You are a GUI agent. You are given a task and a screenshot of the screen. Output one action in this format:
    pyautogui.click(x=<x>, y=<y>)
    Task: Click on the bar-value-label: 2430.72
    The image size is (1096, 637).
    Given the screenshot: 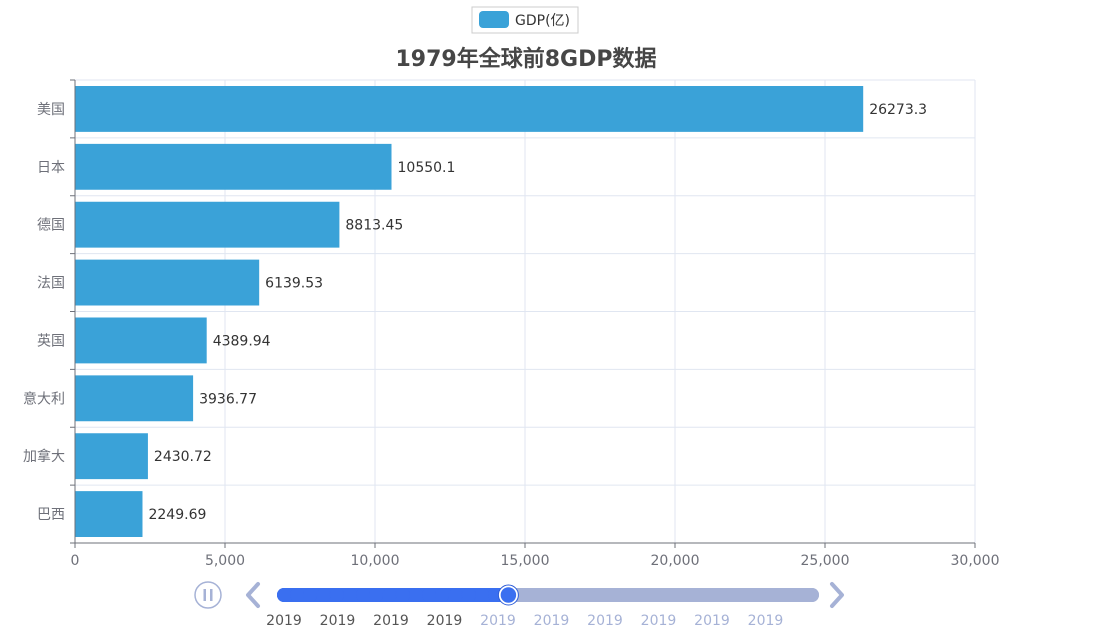 What is the action you would take?
    pyautogui.click(x=183, y=457)
    